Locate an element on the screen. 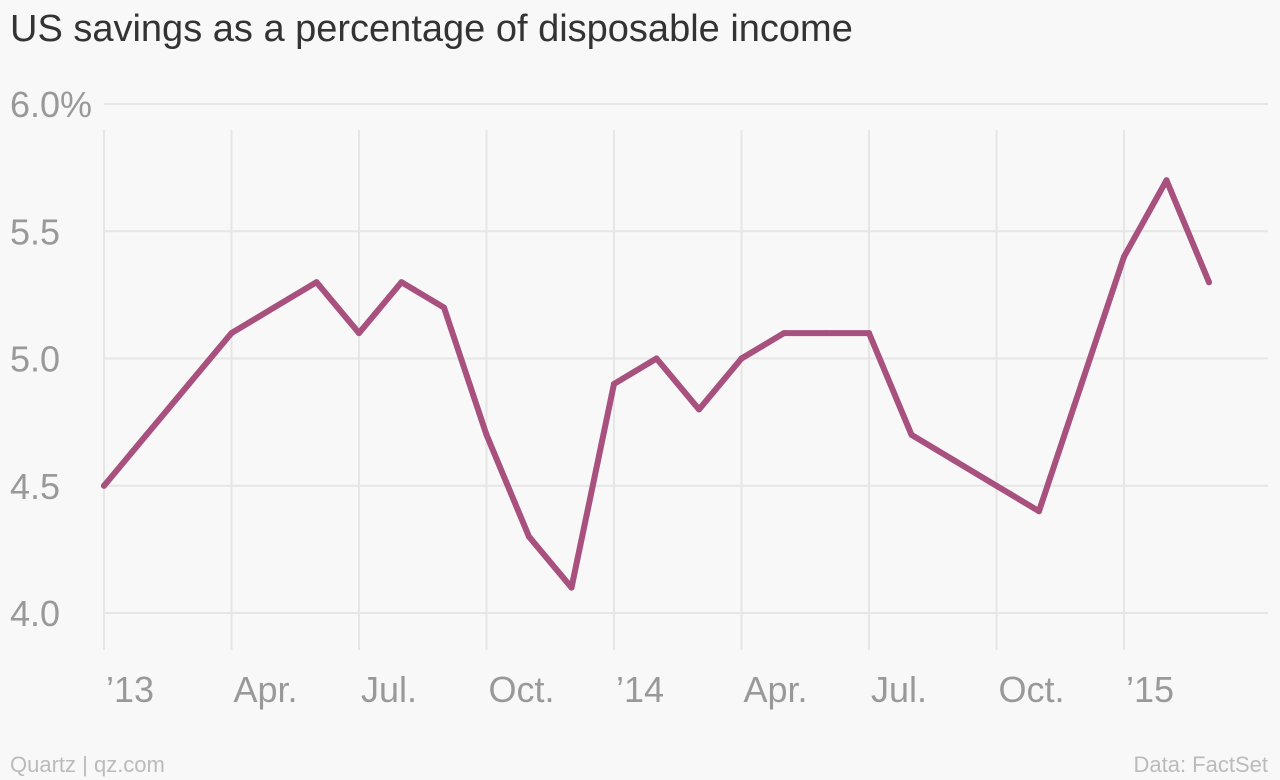 This screenshot has width=1280, height=780. x-tick-label: ’13 is located at coordinates (130, 689).